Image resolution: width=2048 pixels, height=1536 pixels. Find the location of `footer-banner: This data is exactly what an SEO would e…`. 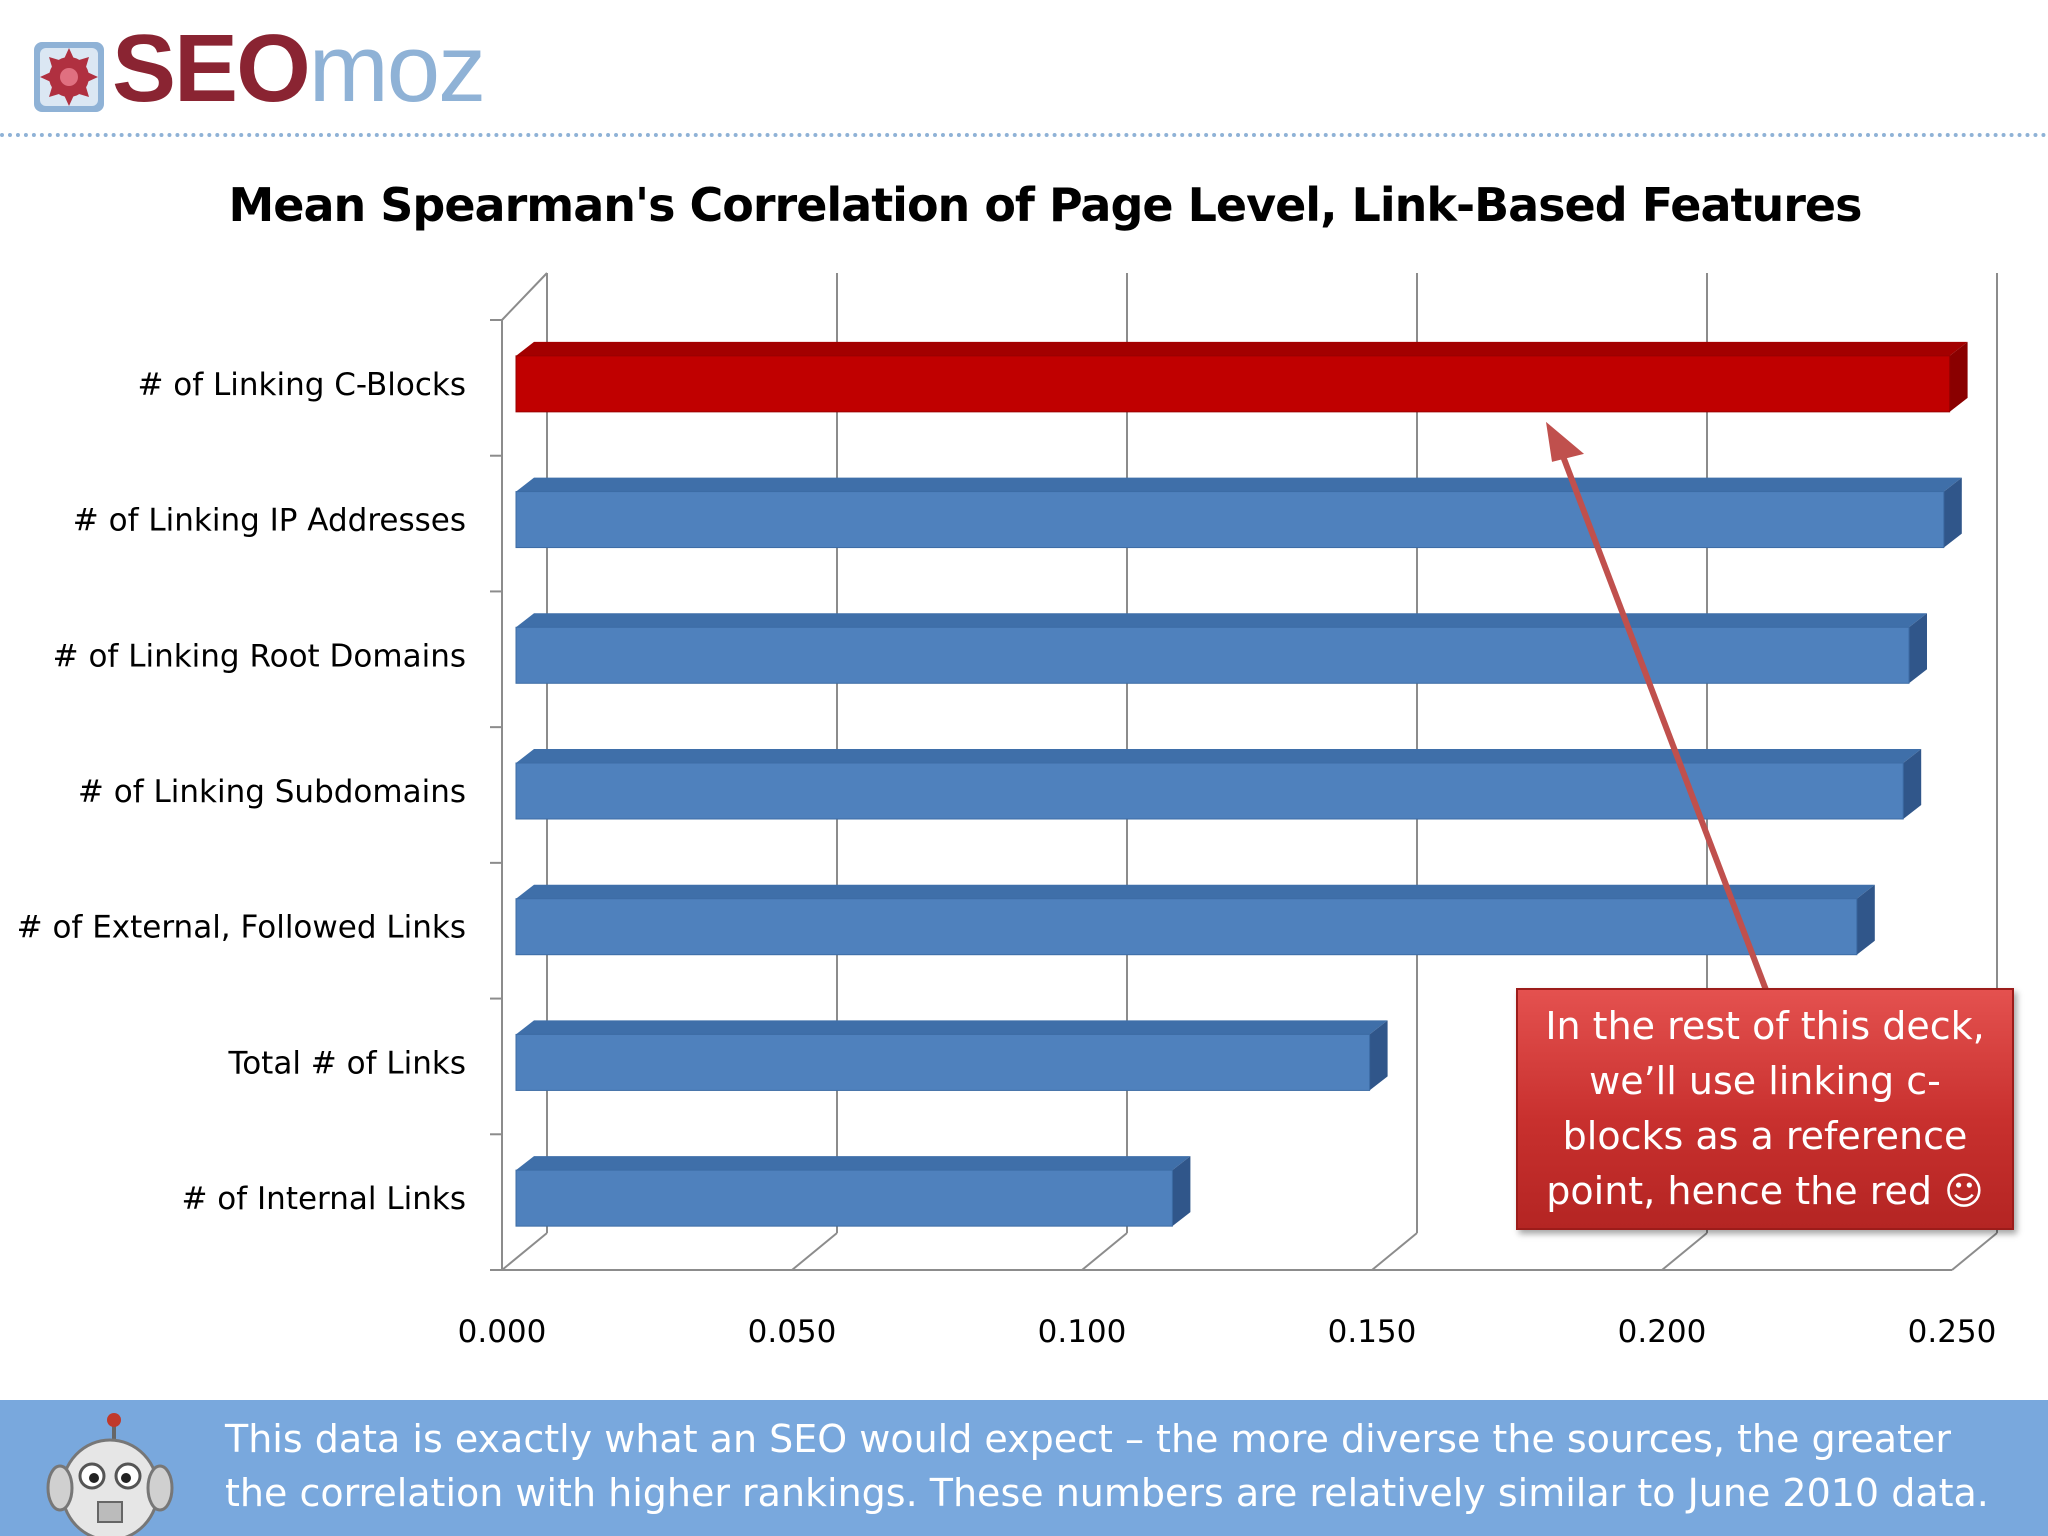

footer-banner: This data is exactly what an SEO would e… is located at coordinates (1024, 1468).